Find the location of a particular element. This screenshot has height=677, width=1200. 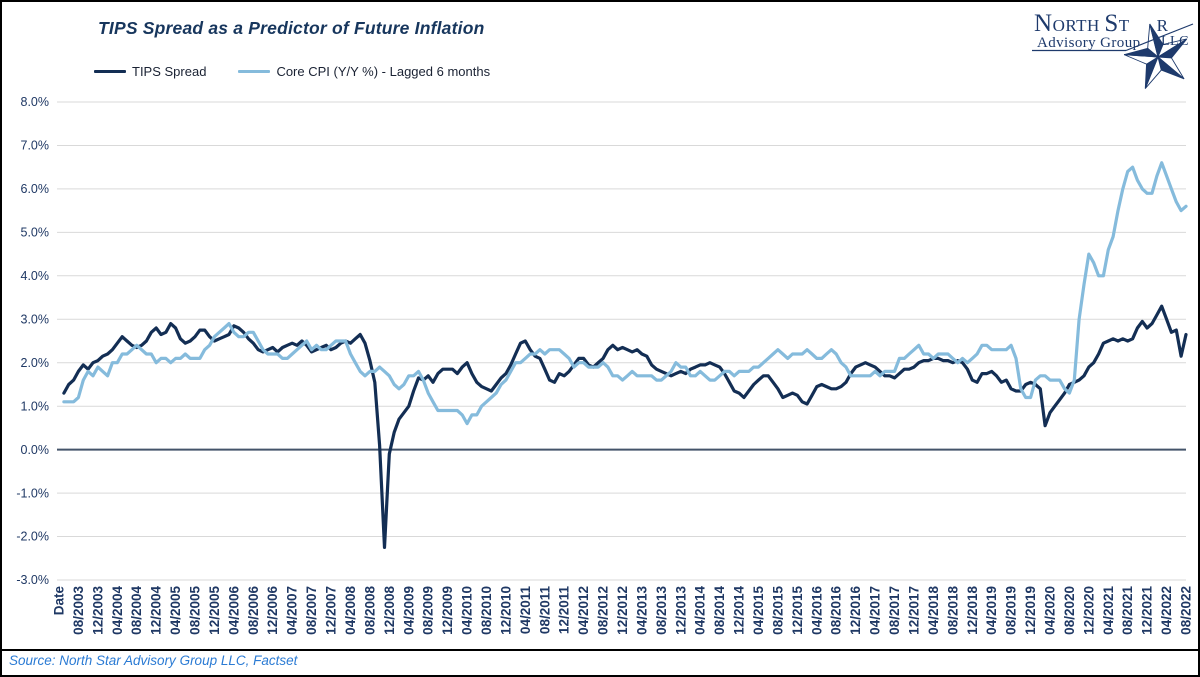

x-axis-tick-label: 04/2010 is located at coordinates (467, 610).